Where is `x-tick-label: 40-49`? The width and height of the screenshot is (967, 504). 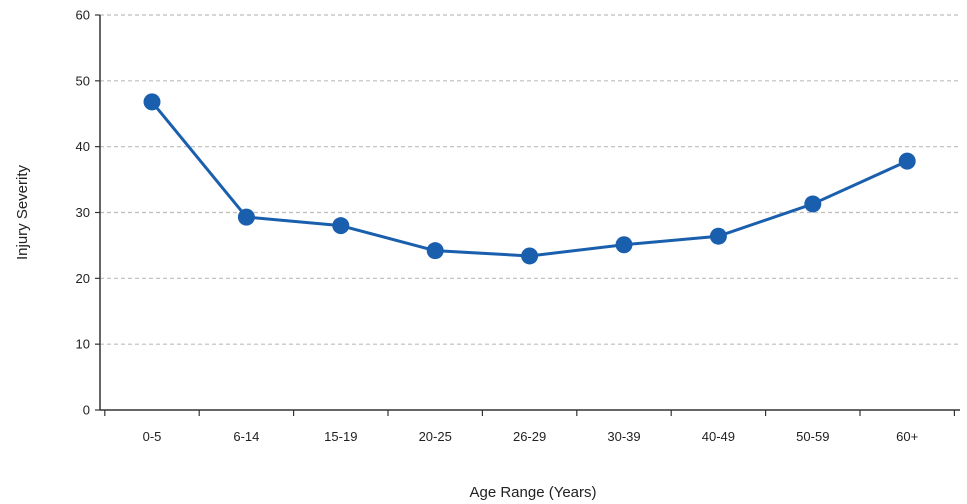
x-tick-label: 40-49 is located at coordinates (718, 436).